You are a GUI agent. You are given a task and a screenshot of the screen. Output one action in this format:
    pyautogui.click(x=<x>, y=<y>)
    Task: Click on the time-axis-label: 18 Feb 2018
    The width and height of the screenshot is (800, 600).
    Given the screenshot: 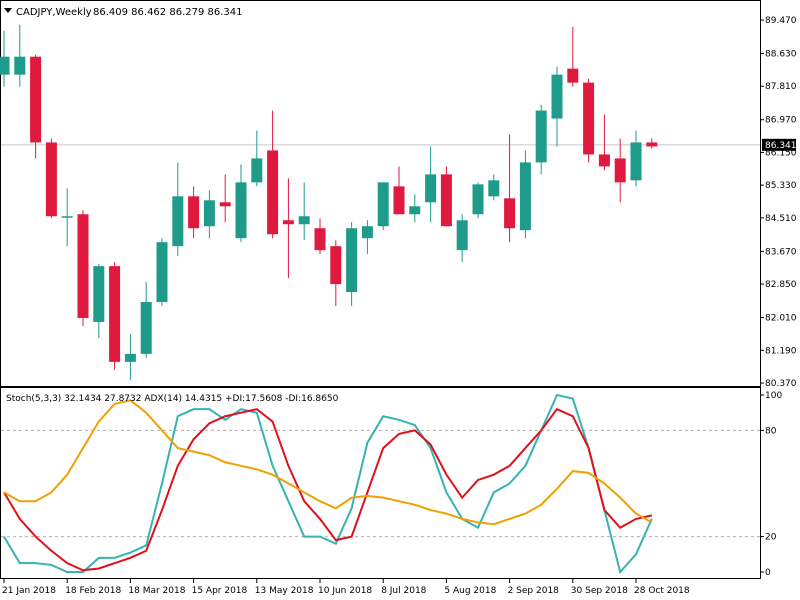 What is the action you would take?
    pyautogui.click(x=93, y=591)
    